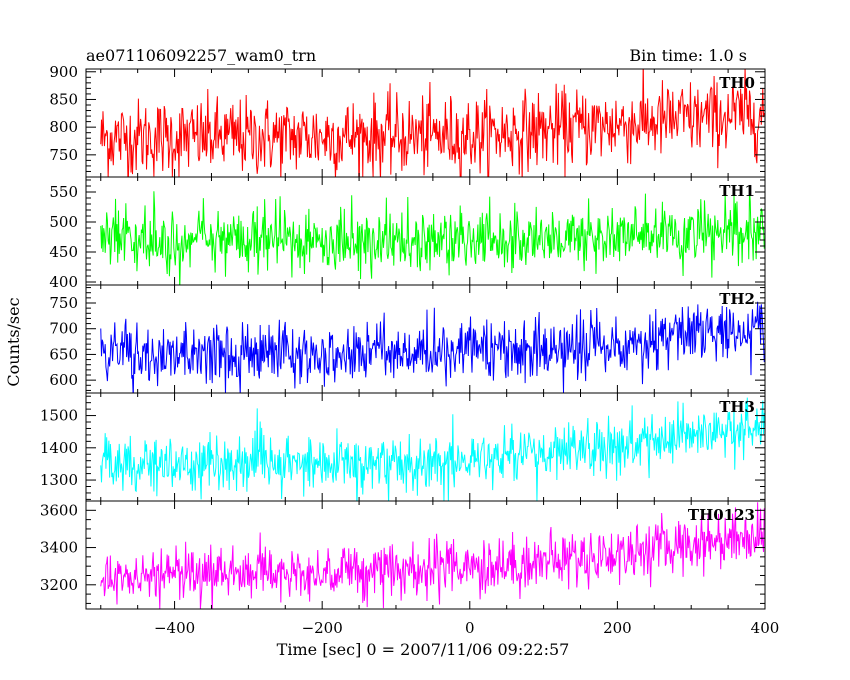  What do you see at coordinates (432, 236) in the screenshot?
I see `series-line-th1` at bounding box center [432, 236].